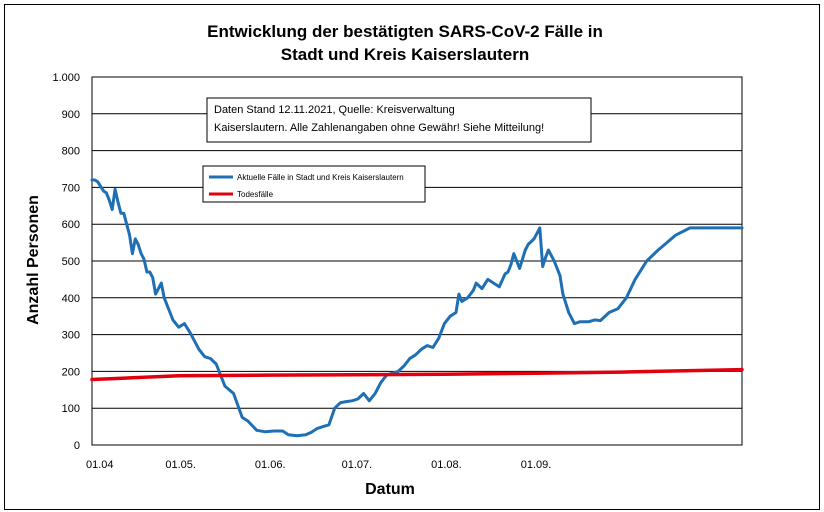  What do you see at coordinates (405, 54) in the screenshot?
I see `chart-title-line-2: Stadt und Kreis Kaiserslautern` at bounding box center [405, 54].